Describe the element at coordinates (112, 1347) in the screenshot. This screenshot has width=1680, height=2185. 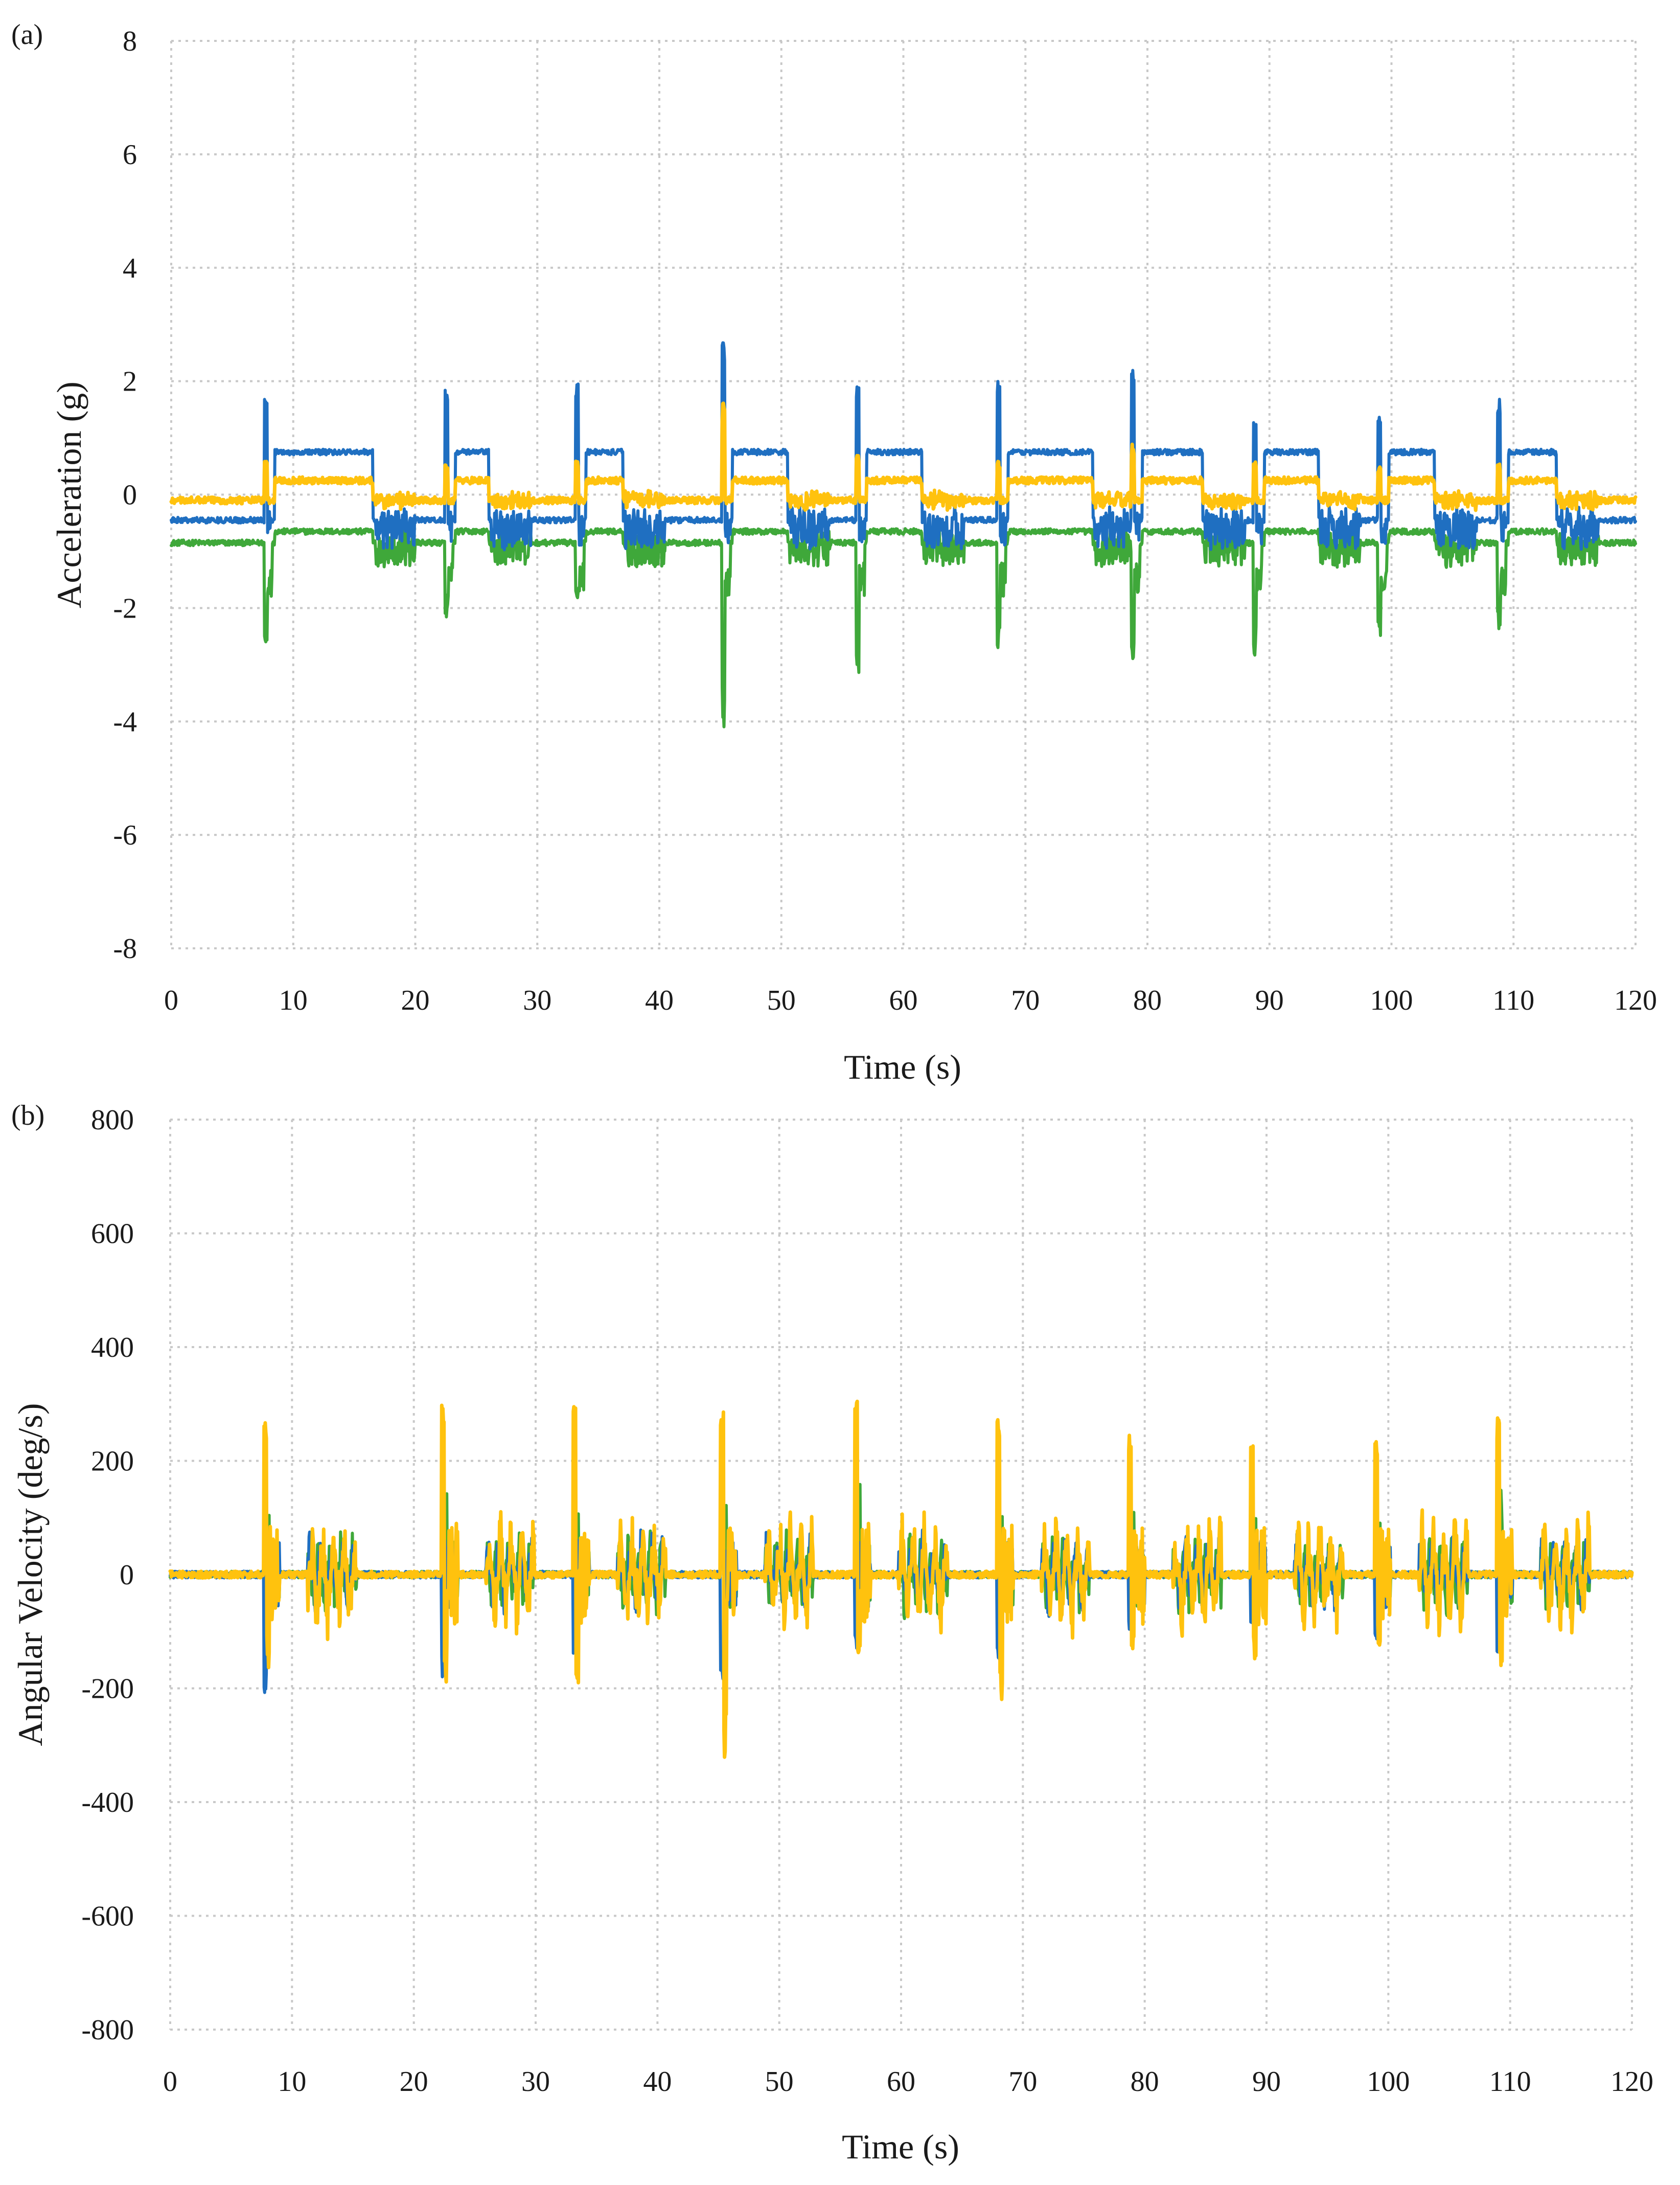
I see `y-tick-label: 400` at that location.